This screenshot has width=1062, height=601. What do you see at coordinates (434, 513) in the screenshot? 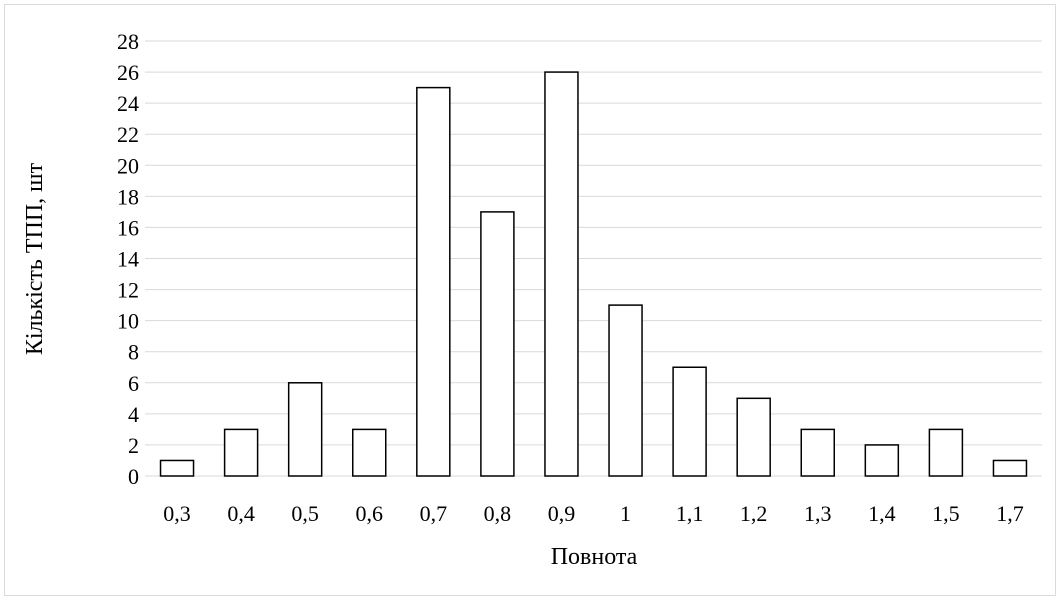
I see `x-tick-label: 0,7` at bounding box center [434, 513].